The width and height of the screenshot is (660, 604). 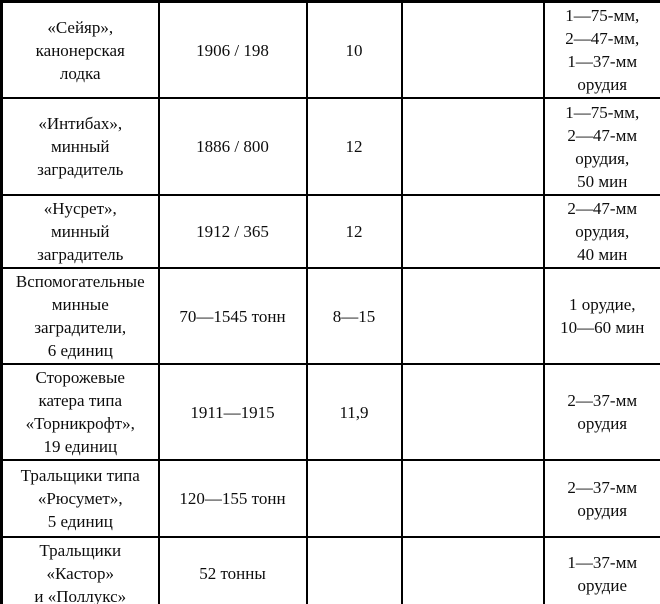 I want to click on cell-armament: 1—75-мм, 2—47-мм, 1—37-мм орудия, so click(x=601, y=49).